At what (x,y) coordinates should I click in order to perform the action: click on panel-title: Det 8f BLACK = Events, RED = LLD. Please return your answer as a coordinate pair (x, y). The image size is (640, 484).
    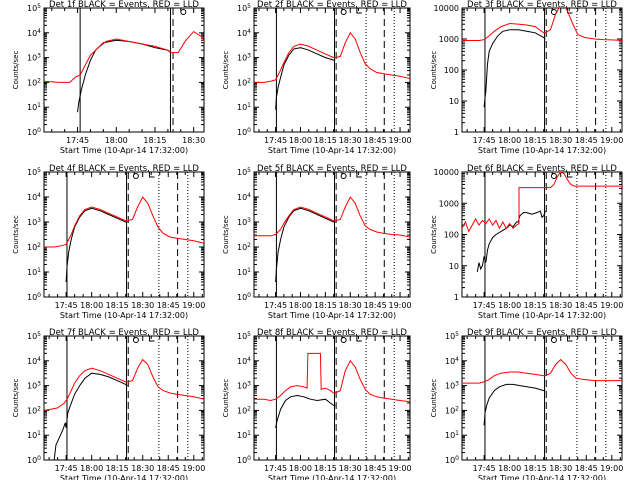
    Looking at the image, I should click on (332, 333).